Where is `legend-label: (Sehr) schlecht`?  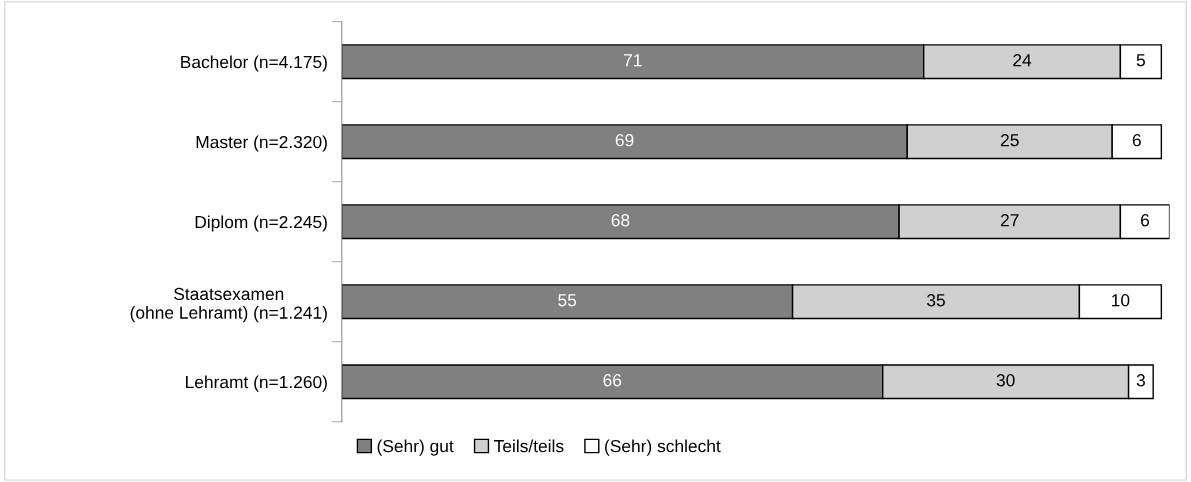 legend-label: (Sehr) schlecht is located at coordinates (663, 447).